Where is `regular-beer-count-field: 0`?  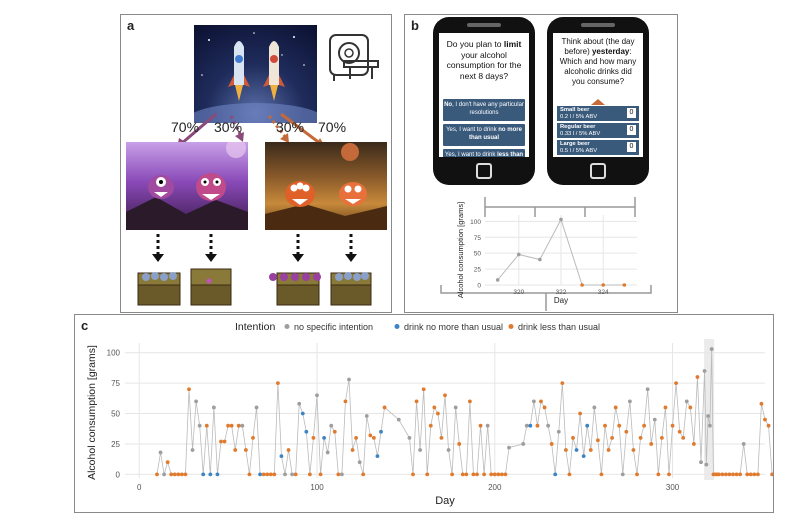 regular-beer-count-field: 0 is located at coordinates (631, 130).